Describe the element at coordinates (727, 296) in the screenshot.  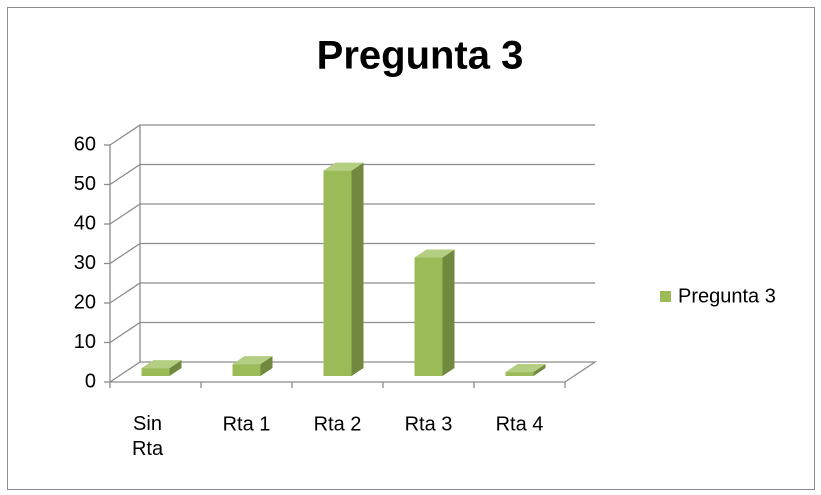
I see `legend-label: Pregunta 3` at that location.